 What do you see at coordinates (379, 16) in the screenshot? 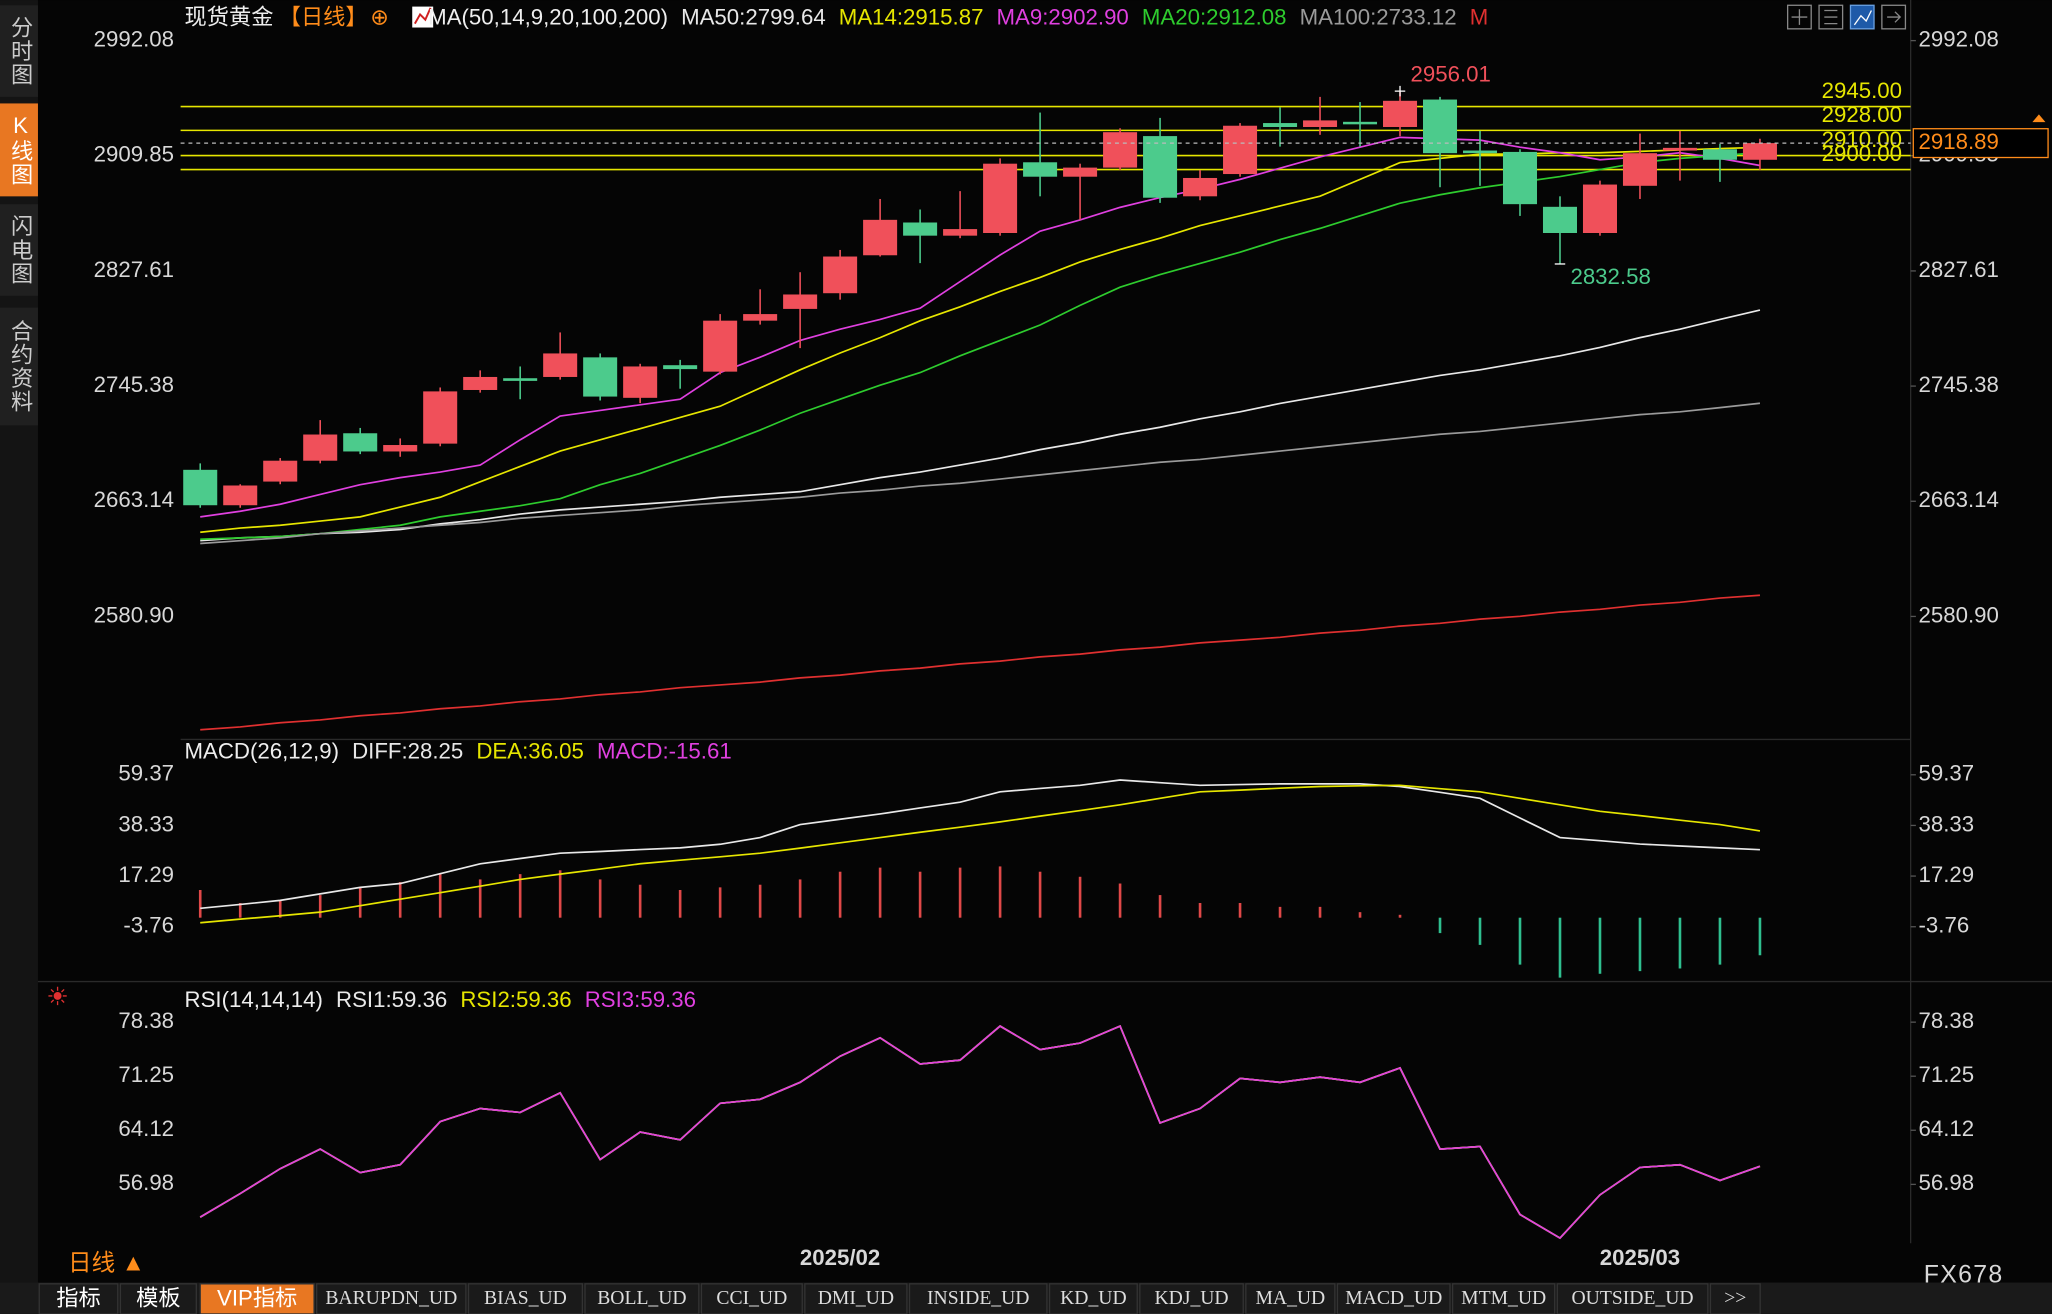
I see `add-icon: ⊕` at bounding box center [379, 16].